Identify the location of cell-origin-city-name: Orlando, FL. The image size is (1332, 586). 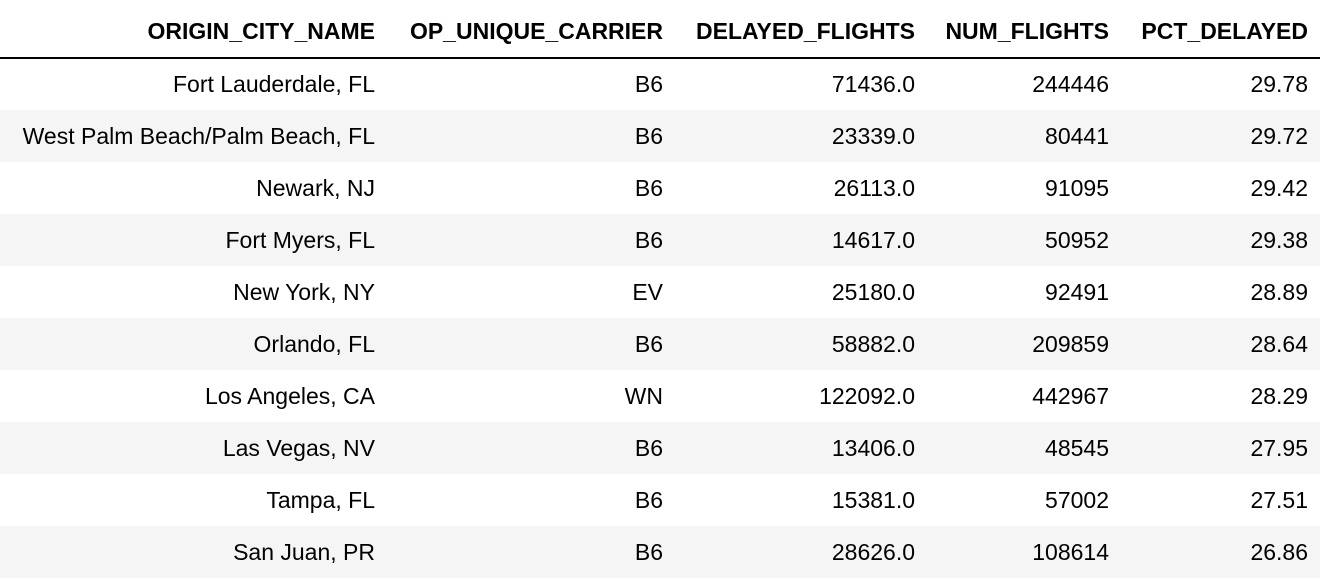
(314, 343).